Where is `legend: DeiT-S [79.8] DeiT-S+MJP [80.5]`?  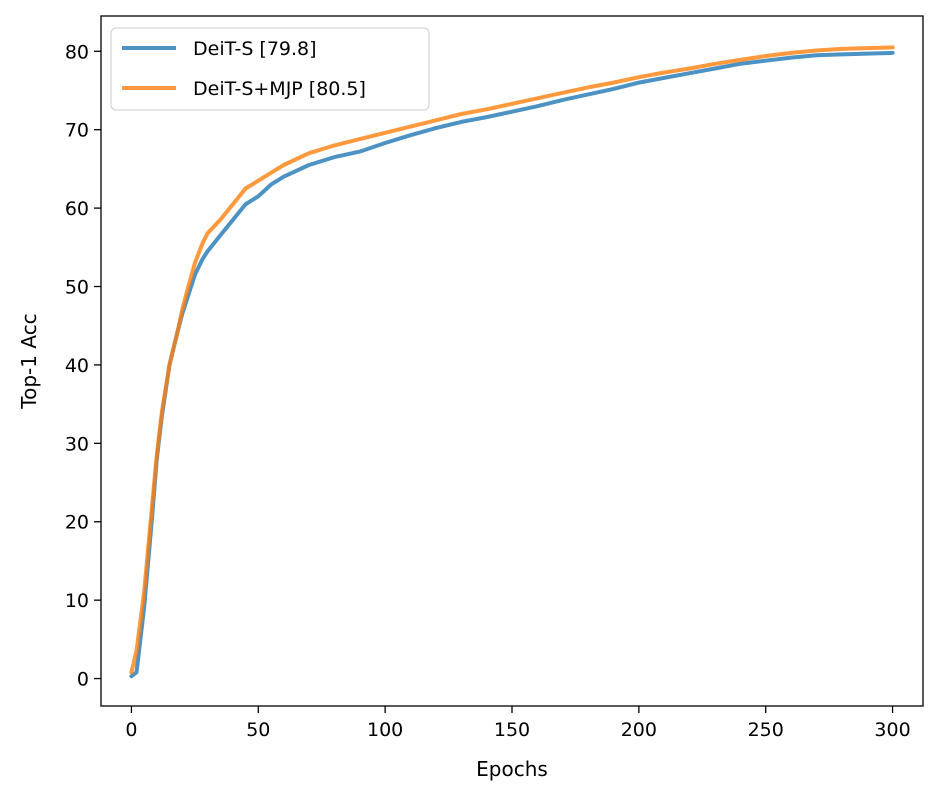
legend: DeiT-S [79.8] DeiT-S+MJP [80.5] is located at coordinates (270, 69).